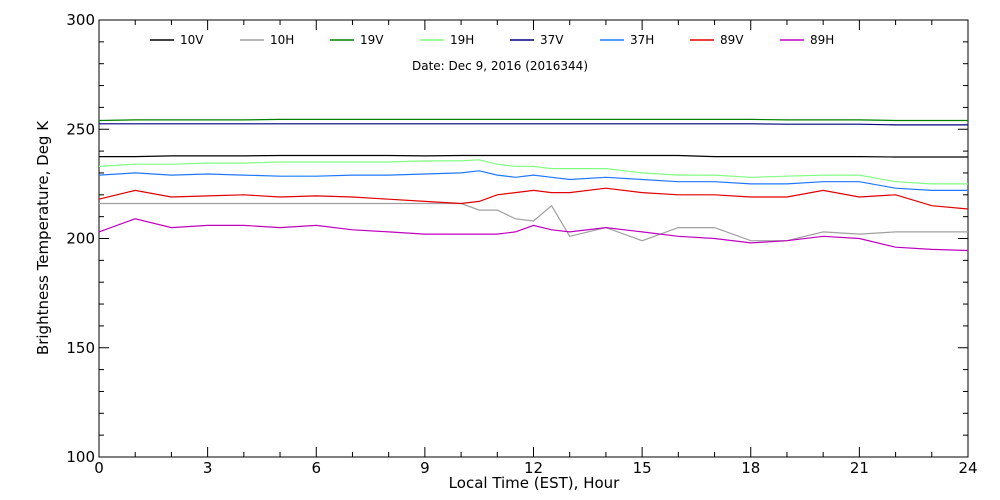 This screenshot has height=500, width=1000. What do you see at coordinates (80, 348) in the screenshot?
I see `y-tick-label: 150` at bounding box center [80, 348].